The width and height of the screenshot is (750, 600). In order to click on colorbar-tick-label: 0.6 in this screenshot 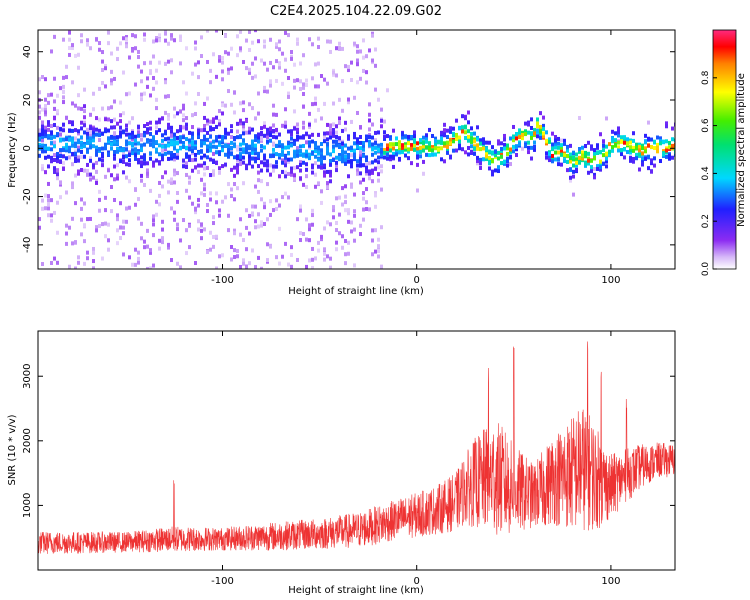, I will do `click(706, 125)`.